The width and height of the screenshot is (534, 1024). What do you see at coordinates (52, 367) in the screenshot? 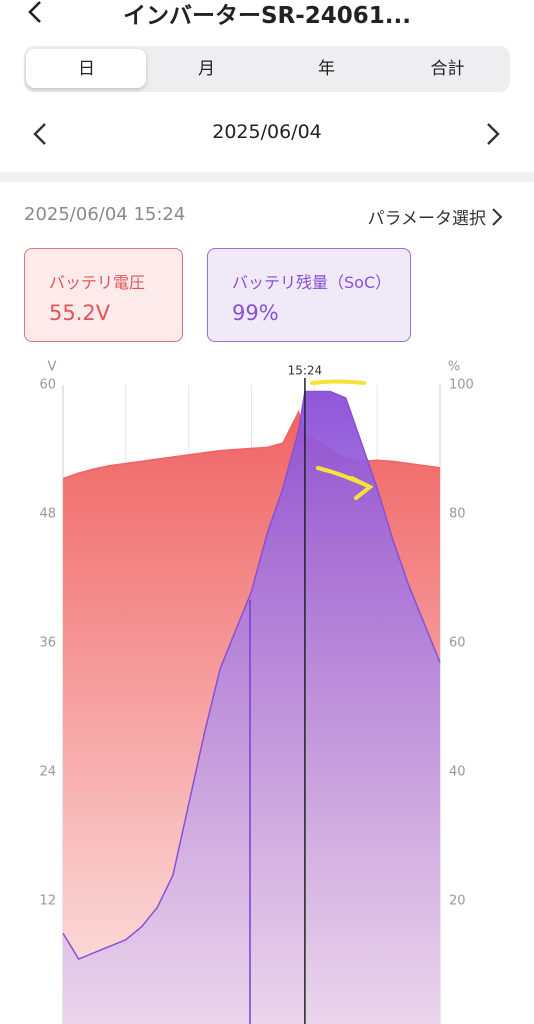
I see `y-unit: V` at bounding box center [52, 367].